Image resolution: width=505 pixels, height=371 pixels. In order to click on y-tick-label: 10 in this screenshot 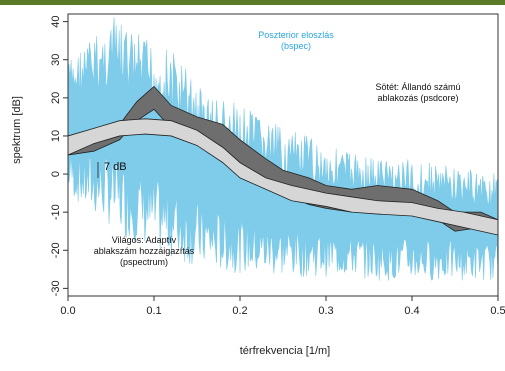, I will do `click(56, 136)`.